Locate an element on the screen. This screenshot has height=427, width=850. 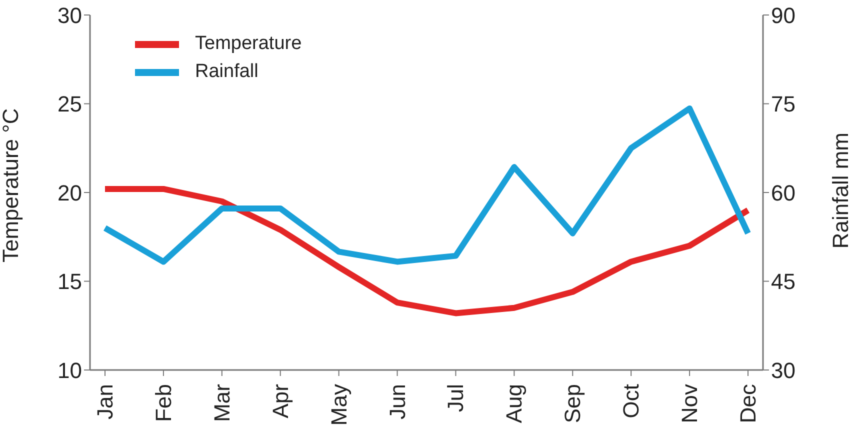
x-tick-label: Nov is located at coordinates (689, 404).